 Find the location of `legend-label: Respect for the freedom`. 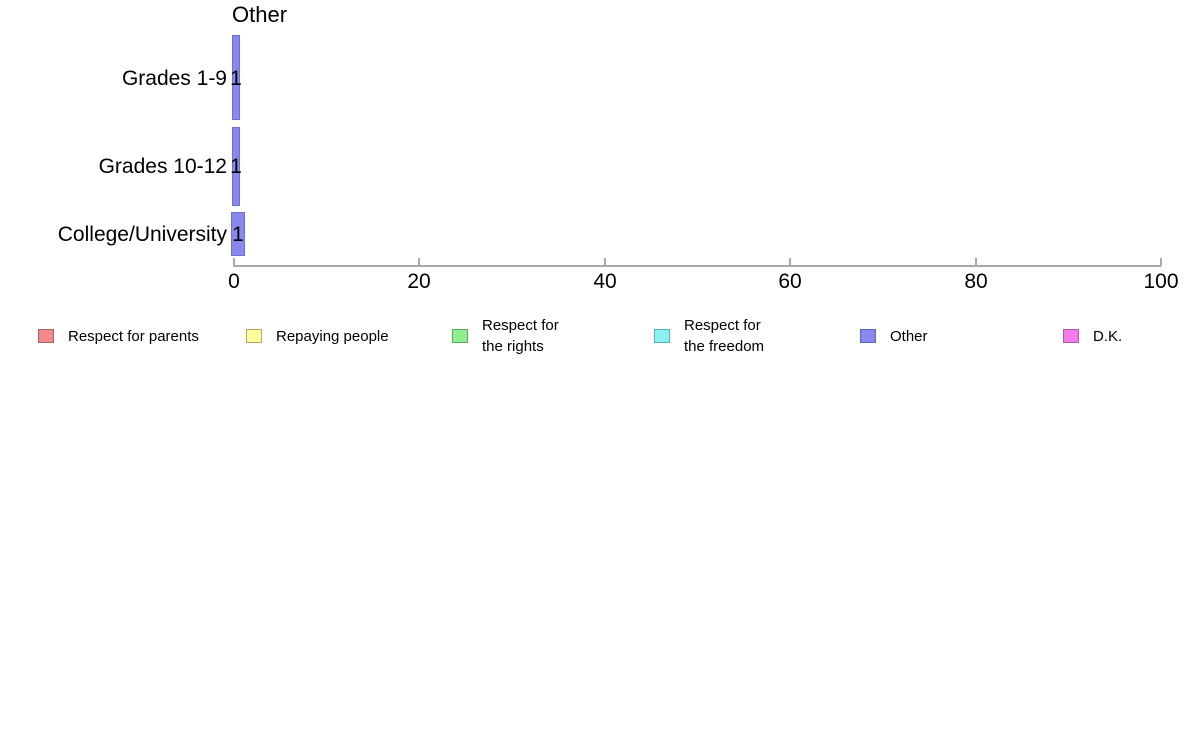

legend-label: Respect for the freedom is located at coordinates (724, 336).